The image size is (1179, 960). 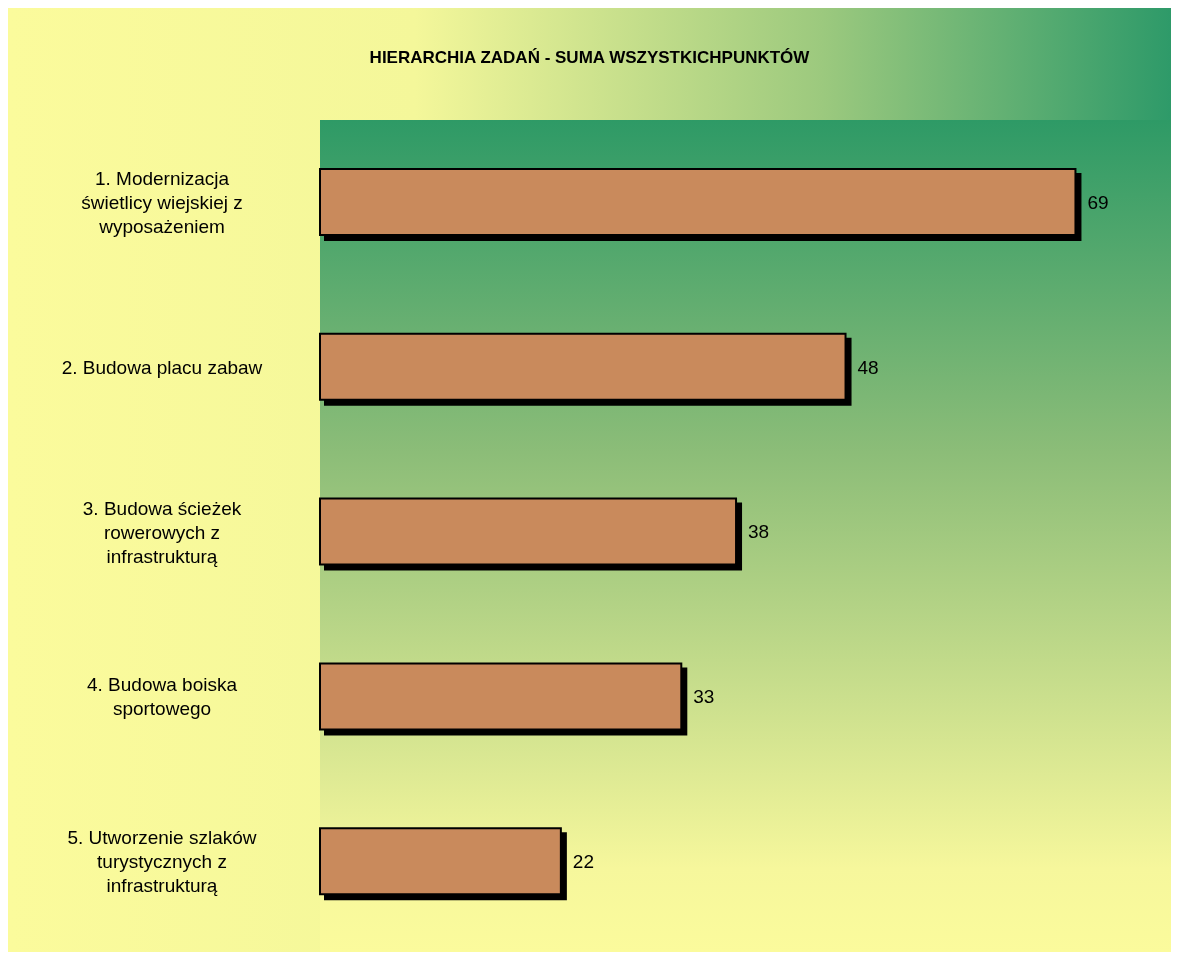 What do you see at coordinates (1098, 202) in the screenshot?
I see `data-label: 69` at bounding box center [1098, 202].